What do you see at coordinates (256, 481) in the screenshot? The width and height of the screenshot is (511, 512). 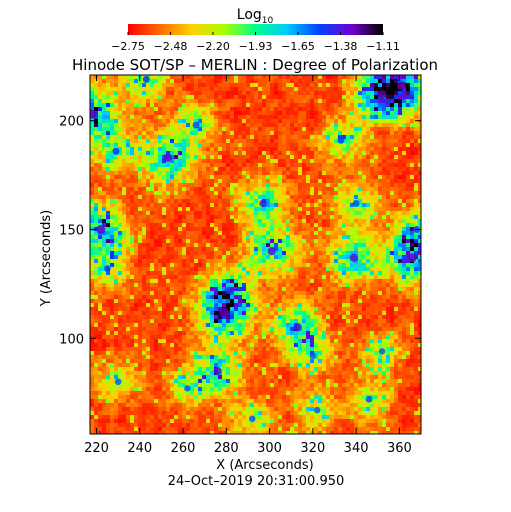 I see `timestamp: 24–Oct–2019 20:31:00.950` at bounding box center [256, 481].